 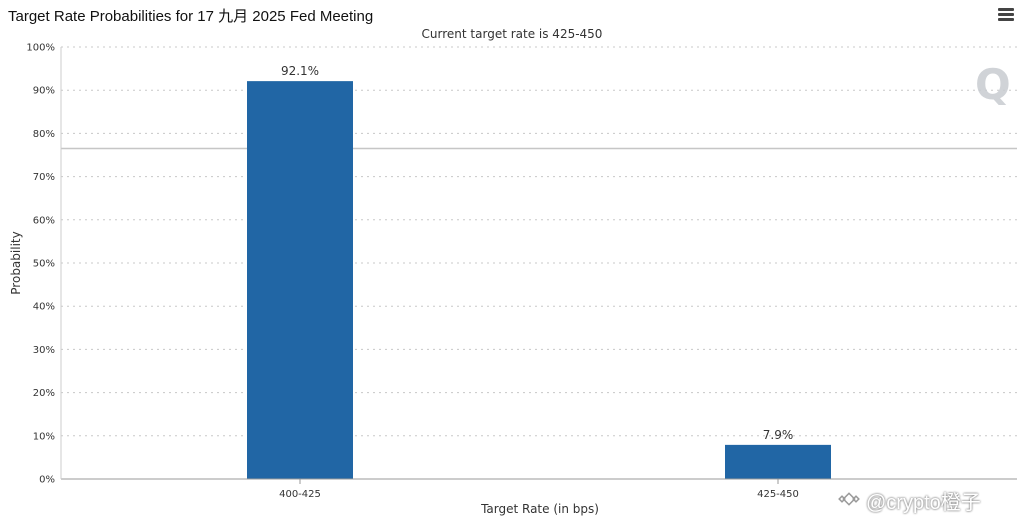 What do you see at coordinates (44, 393) in the screenshot?
I see `y-tick-label: 20%` at bounding box center [44, 393].